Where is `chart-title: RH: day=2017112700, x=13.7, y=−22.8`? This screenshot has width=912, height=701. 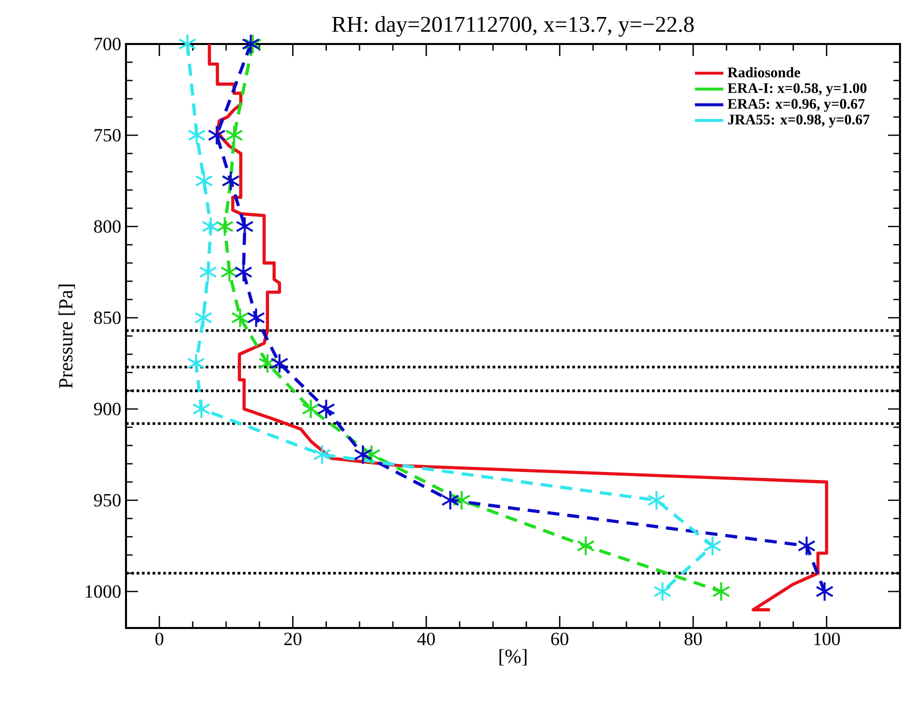
chart-title: RH: day=2017112700, x=13.7, y=−22.8 is located at coordinates (513, 26).